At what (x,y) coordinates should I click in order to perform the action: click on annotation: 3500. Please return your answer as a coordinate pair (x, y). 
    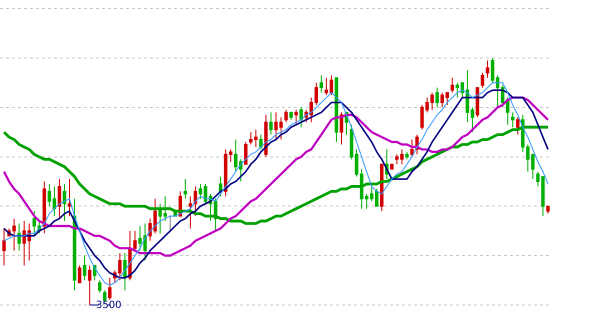
    Looking at the image, I should click on (109, 305).